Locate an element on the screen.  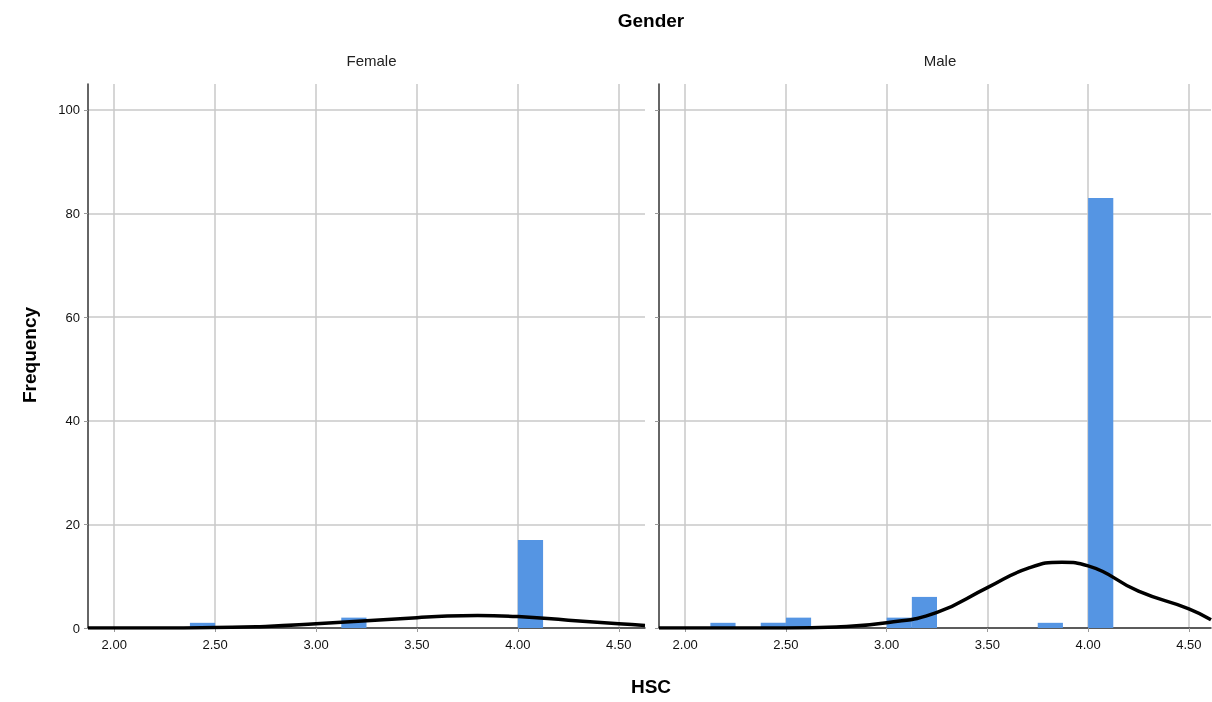
y-tick-label: 0 is located at coordinates (76, 628).